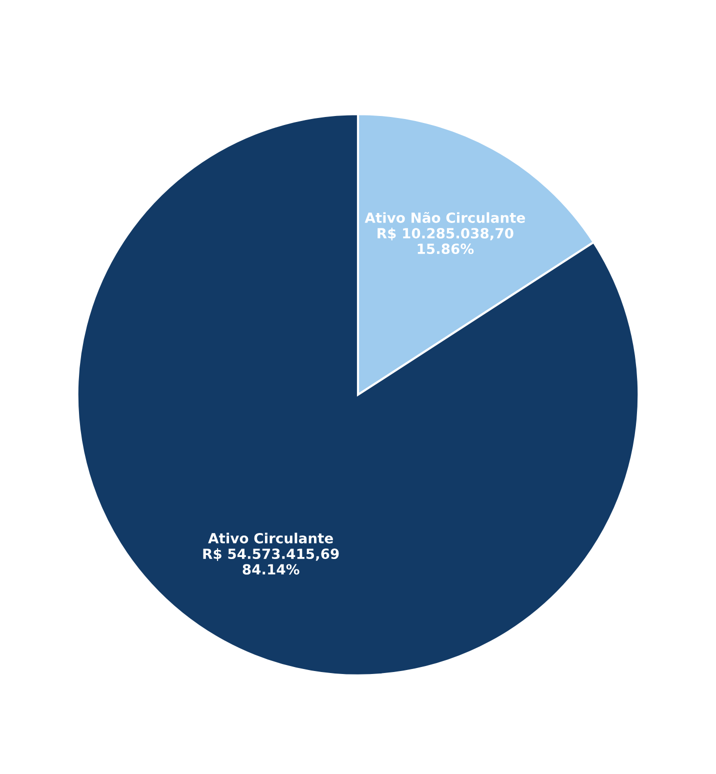 This screenshot has height=774, width=716. I want to click on slice-label: Ativo Não Circulante, so click(444, 217).